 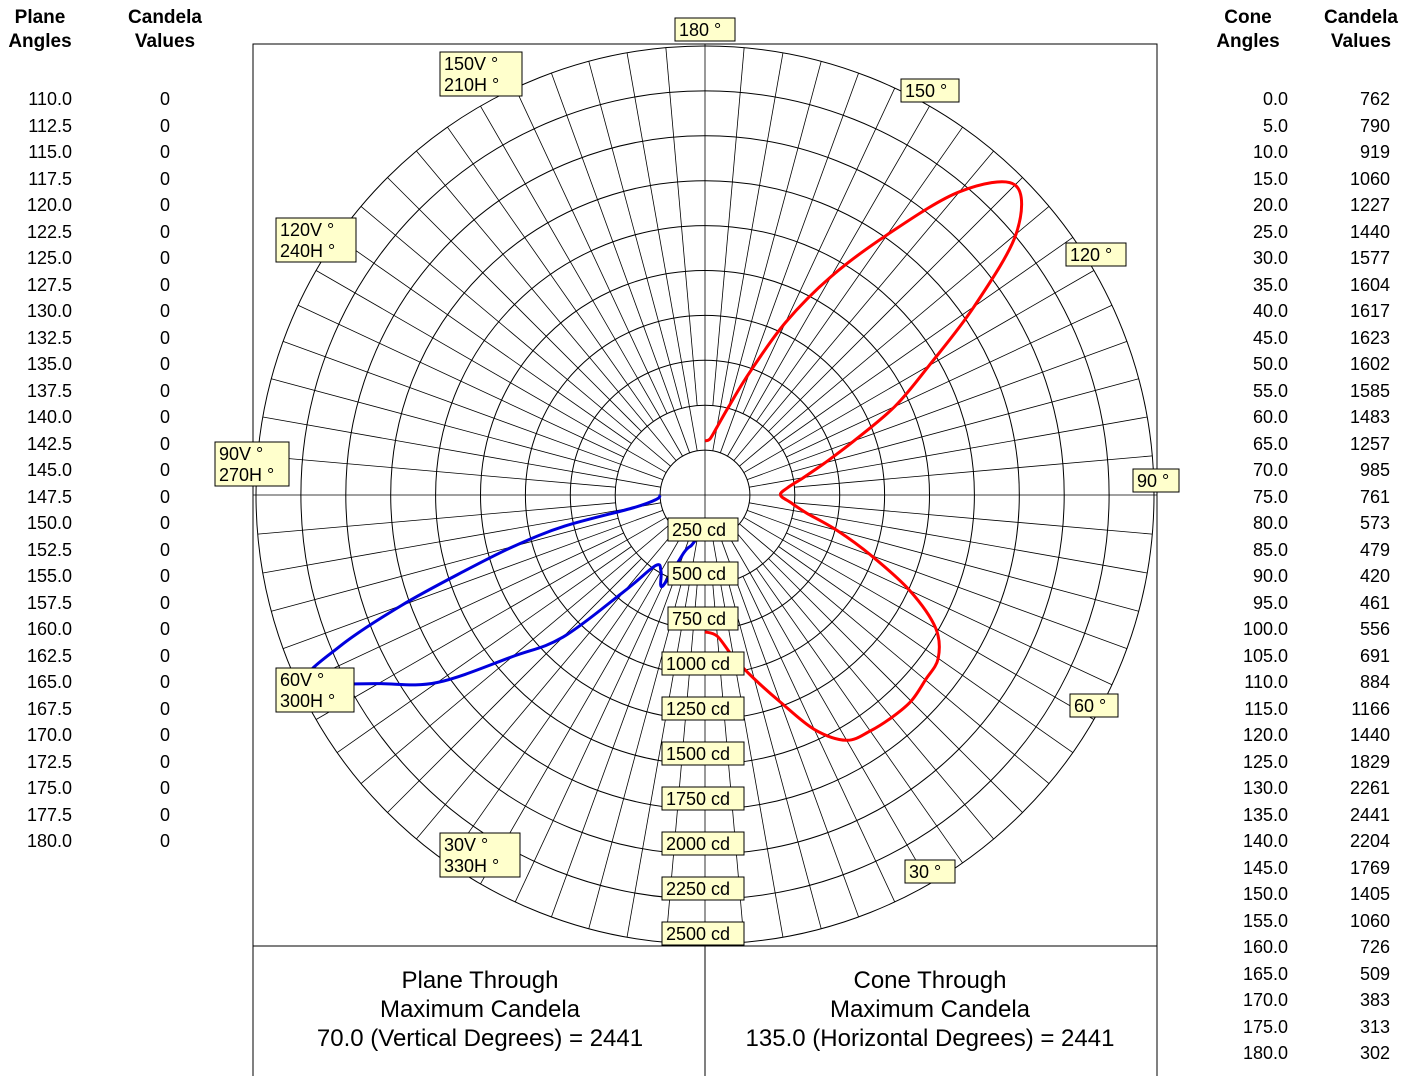 I want to click on angle-label-150v-box, so click(x=481, y=74).